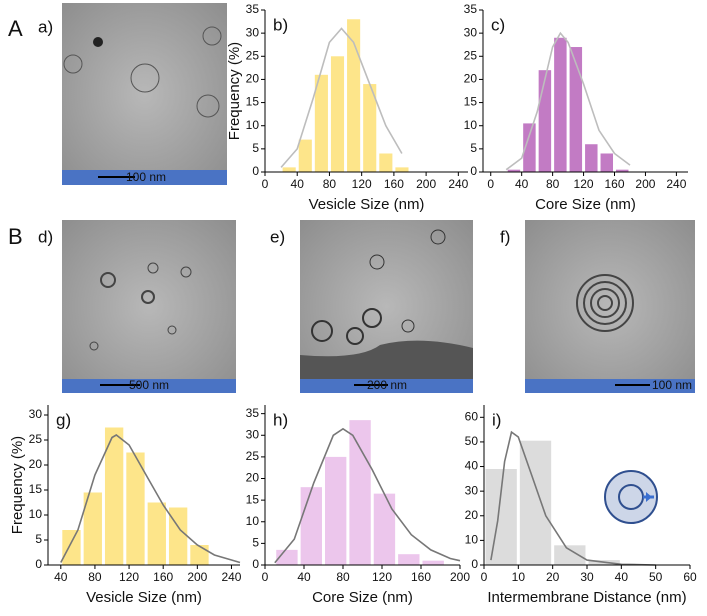 This screenshot has height=616, width=707. Describe the element at coordinates (587, 577) in the screenshot. I see `x-tick-label: 30` at that location.